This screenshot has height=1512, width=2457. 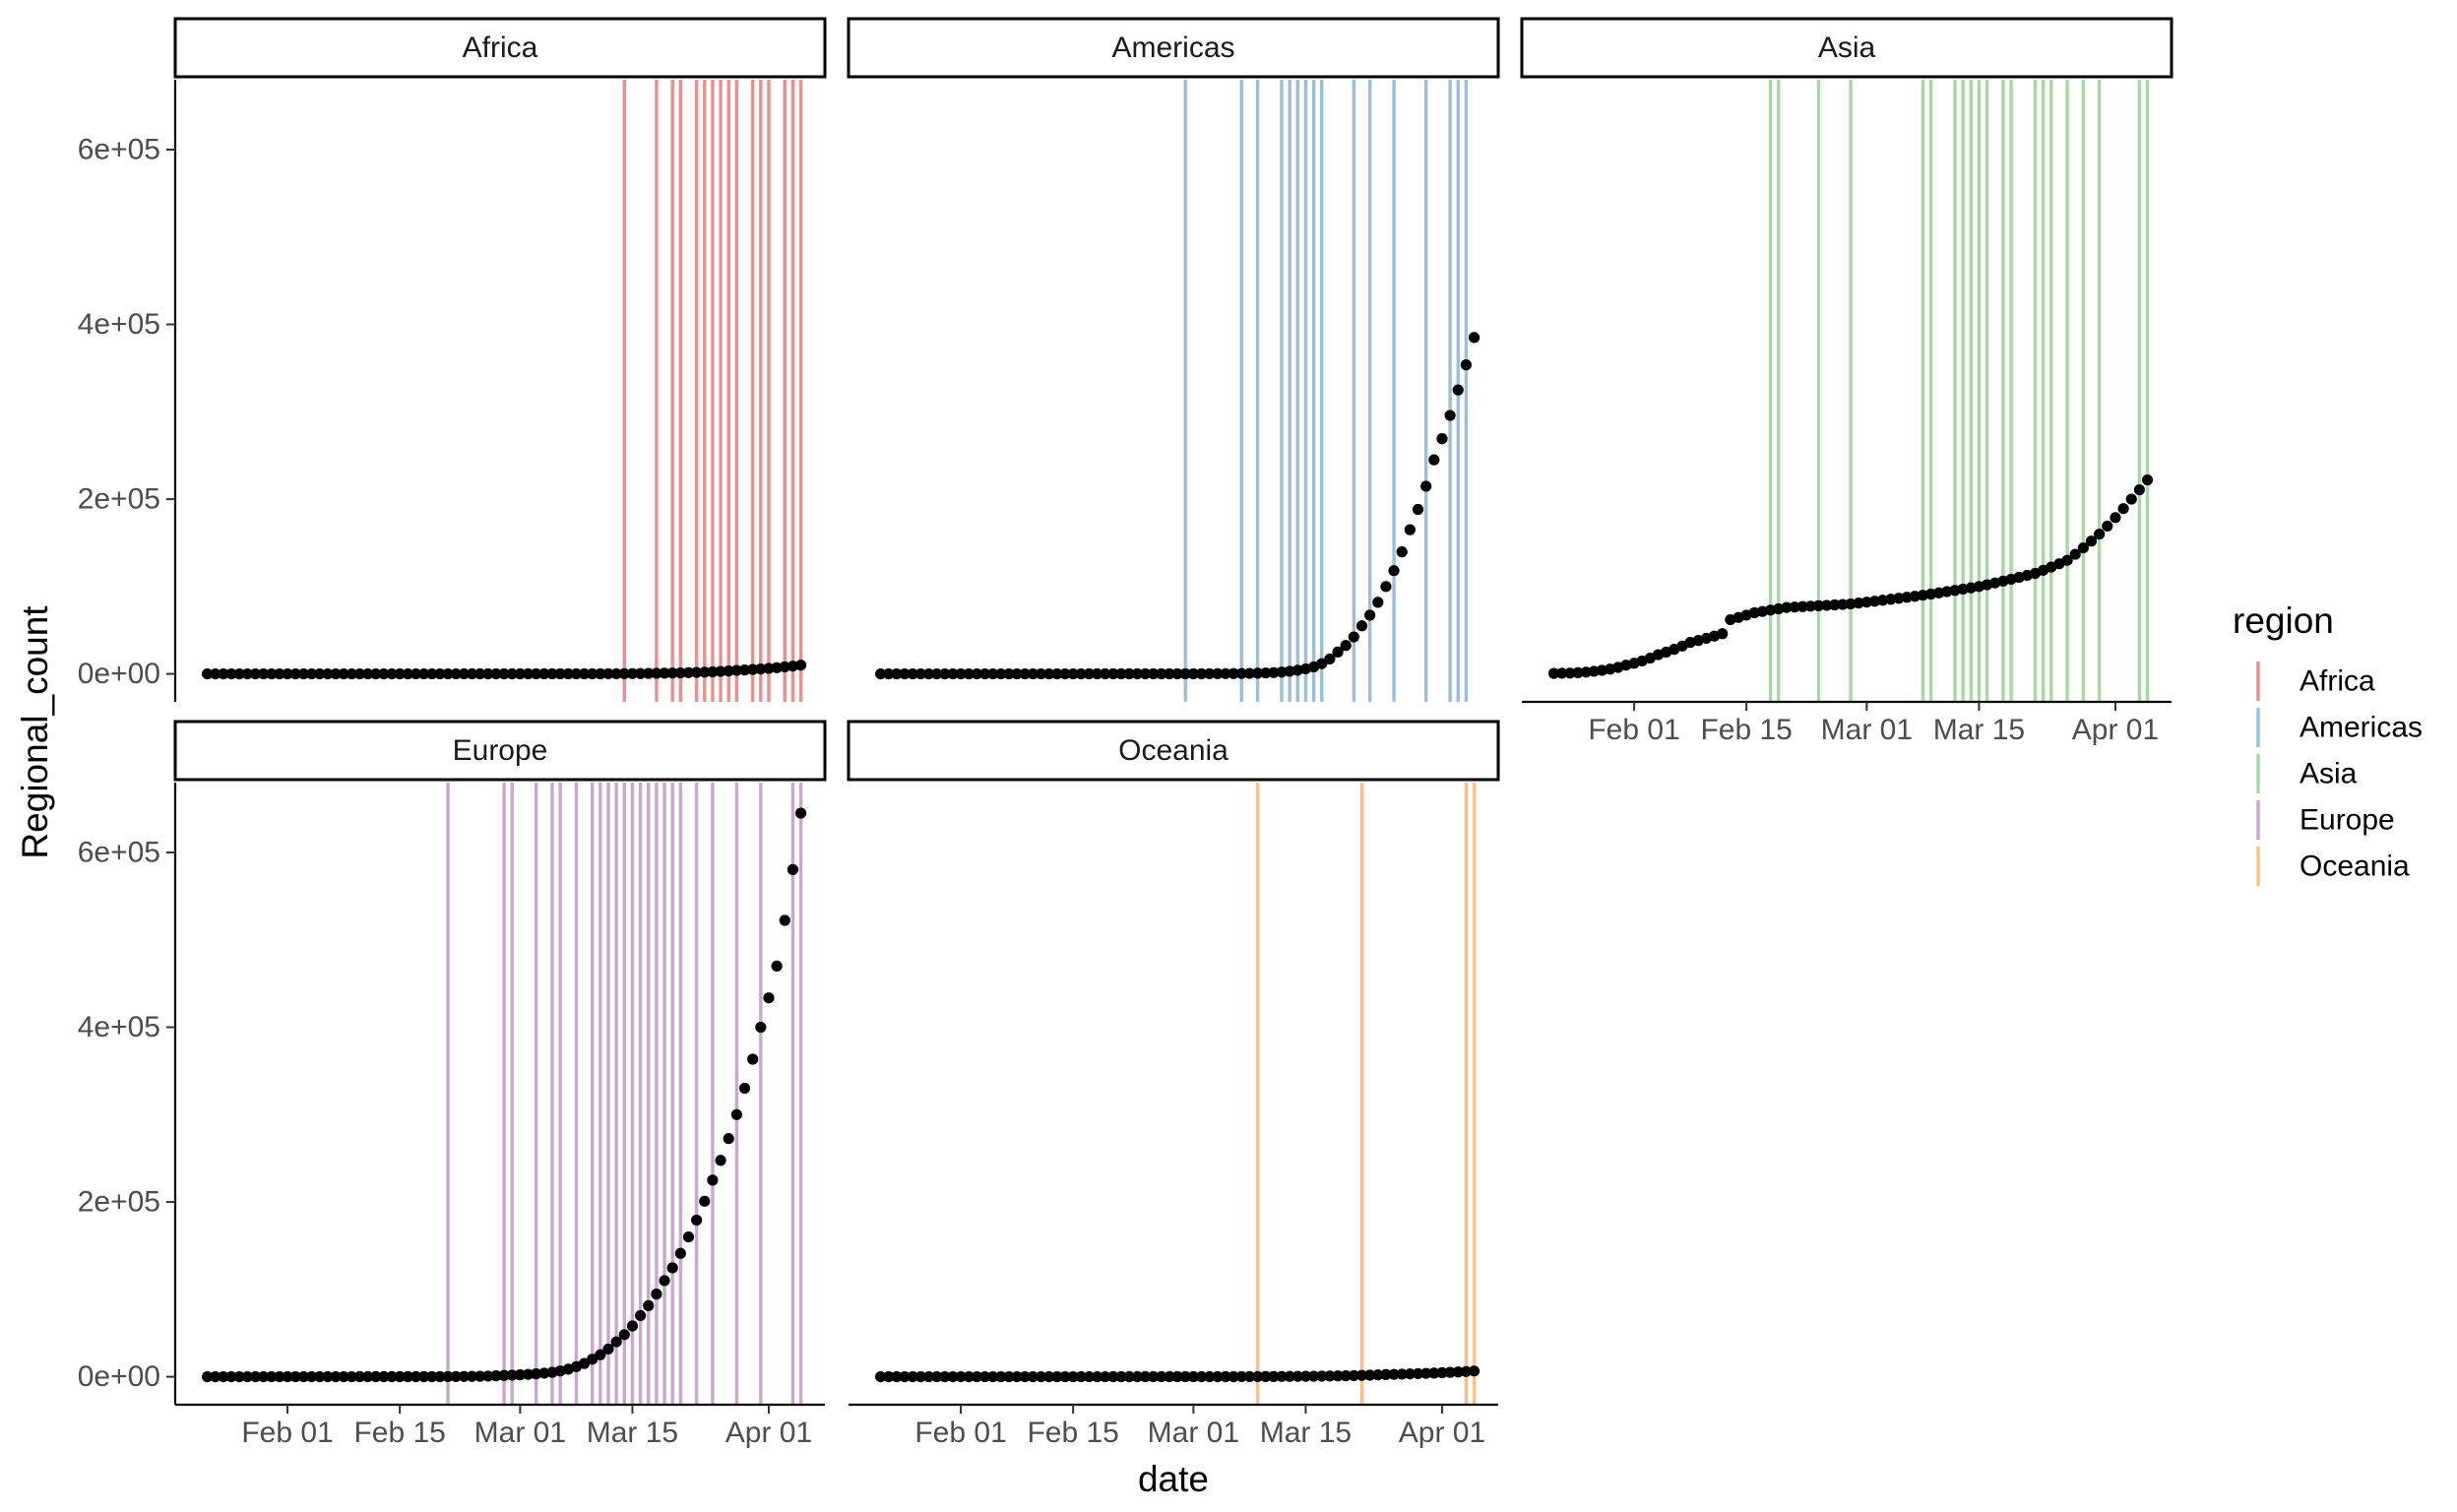 I want to click on legend: region Africa Americas Asia Europe Oceania, so click(x=2328, y=743).